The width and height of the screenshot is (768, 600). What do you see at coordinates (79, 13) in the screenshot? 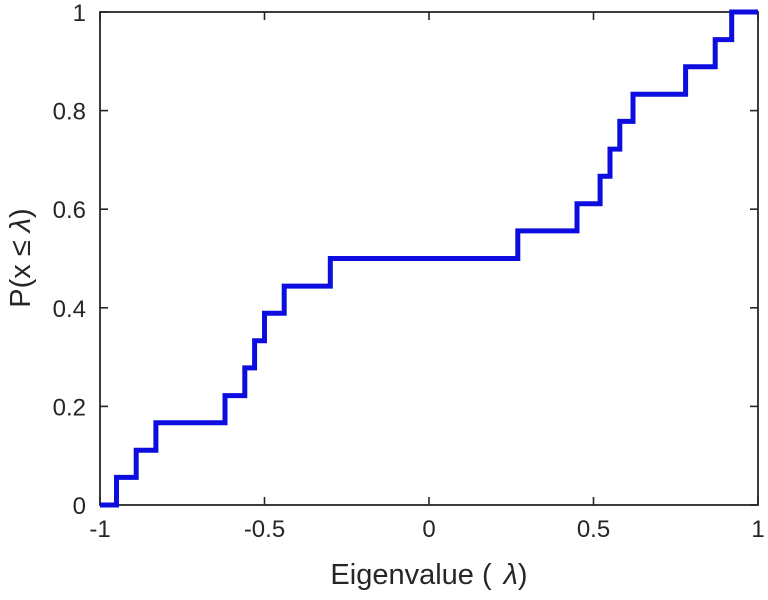
I see `y-tick-label: 1` at bounding box center [79, 13].